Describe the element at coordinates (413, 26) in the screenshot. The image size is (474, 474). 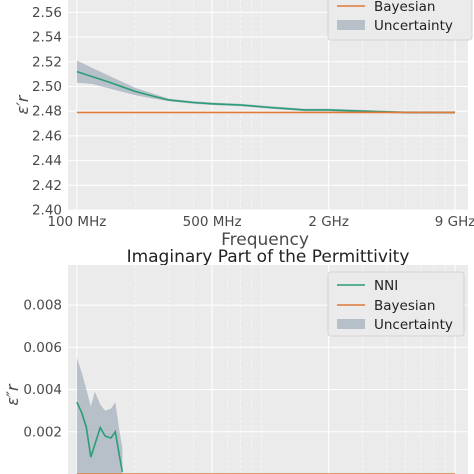
I see `legend-label-uncertainty: Uncertainty` at that location.